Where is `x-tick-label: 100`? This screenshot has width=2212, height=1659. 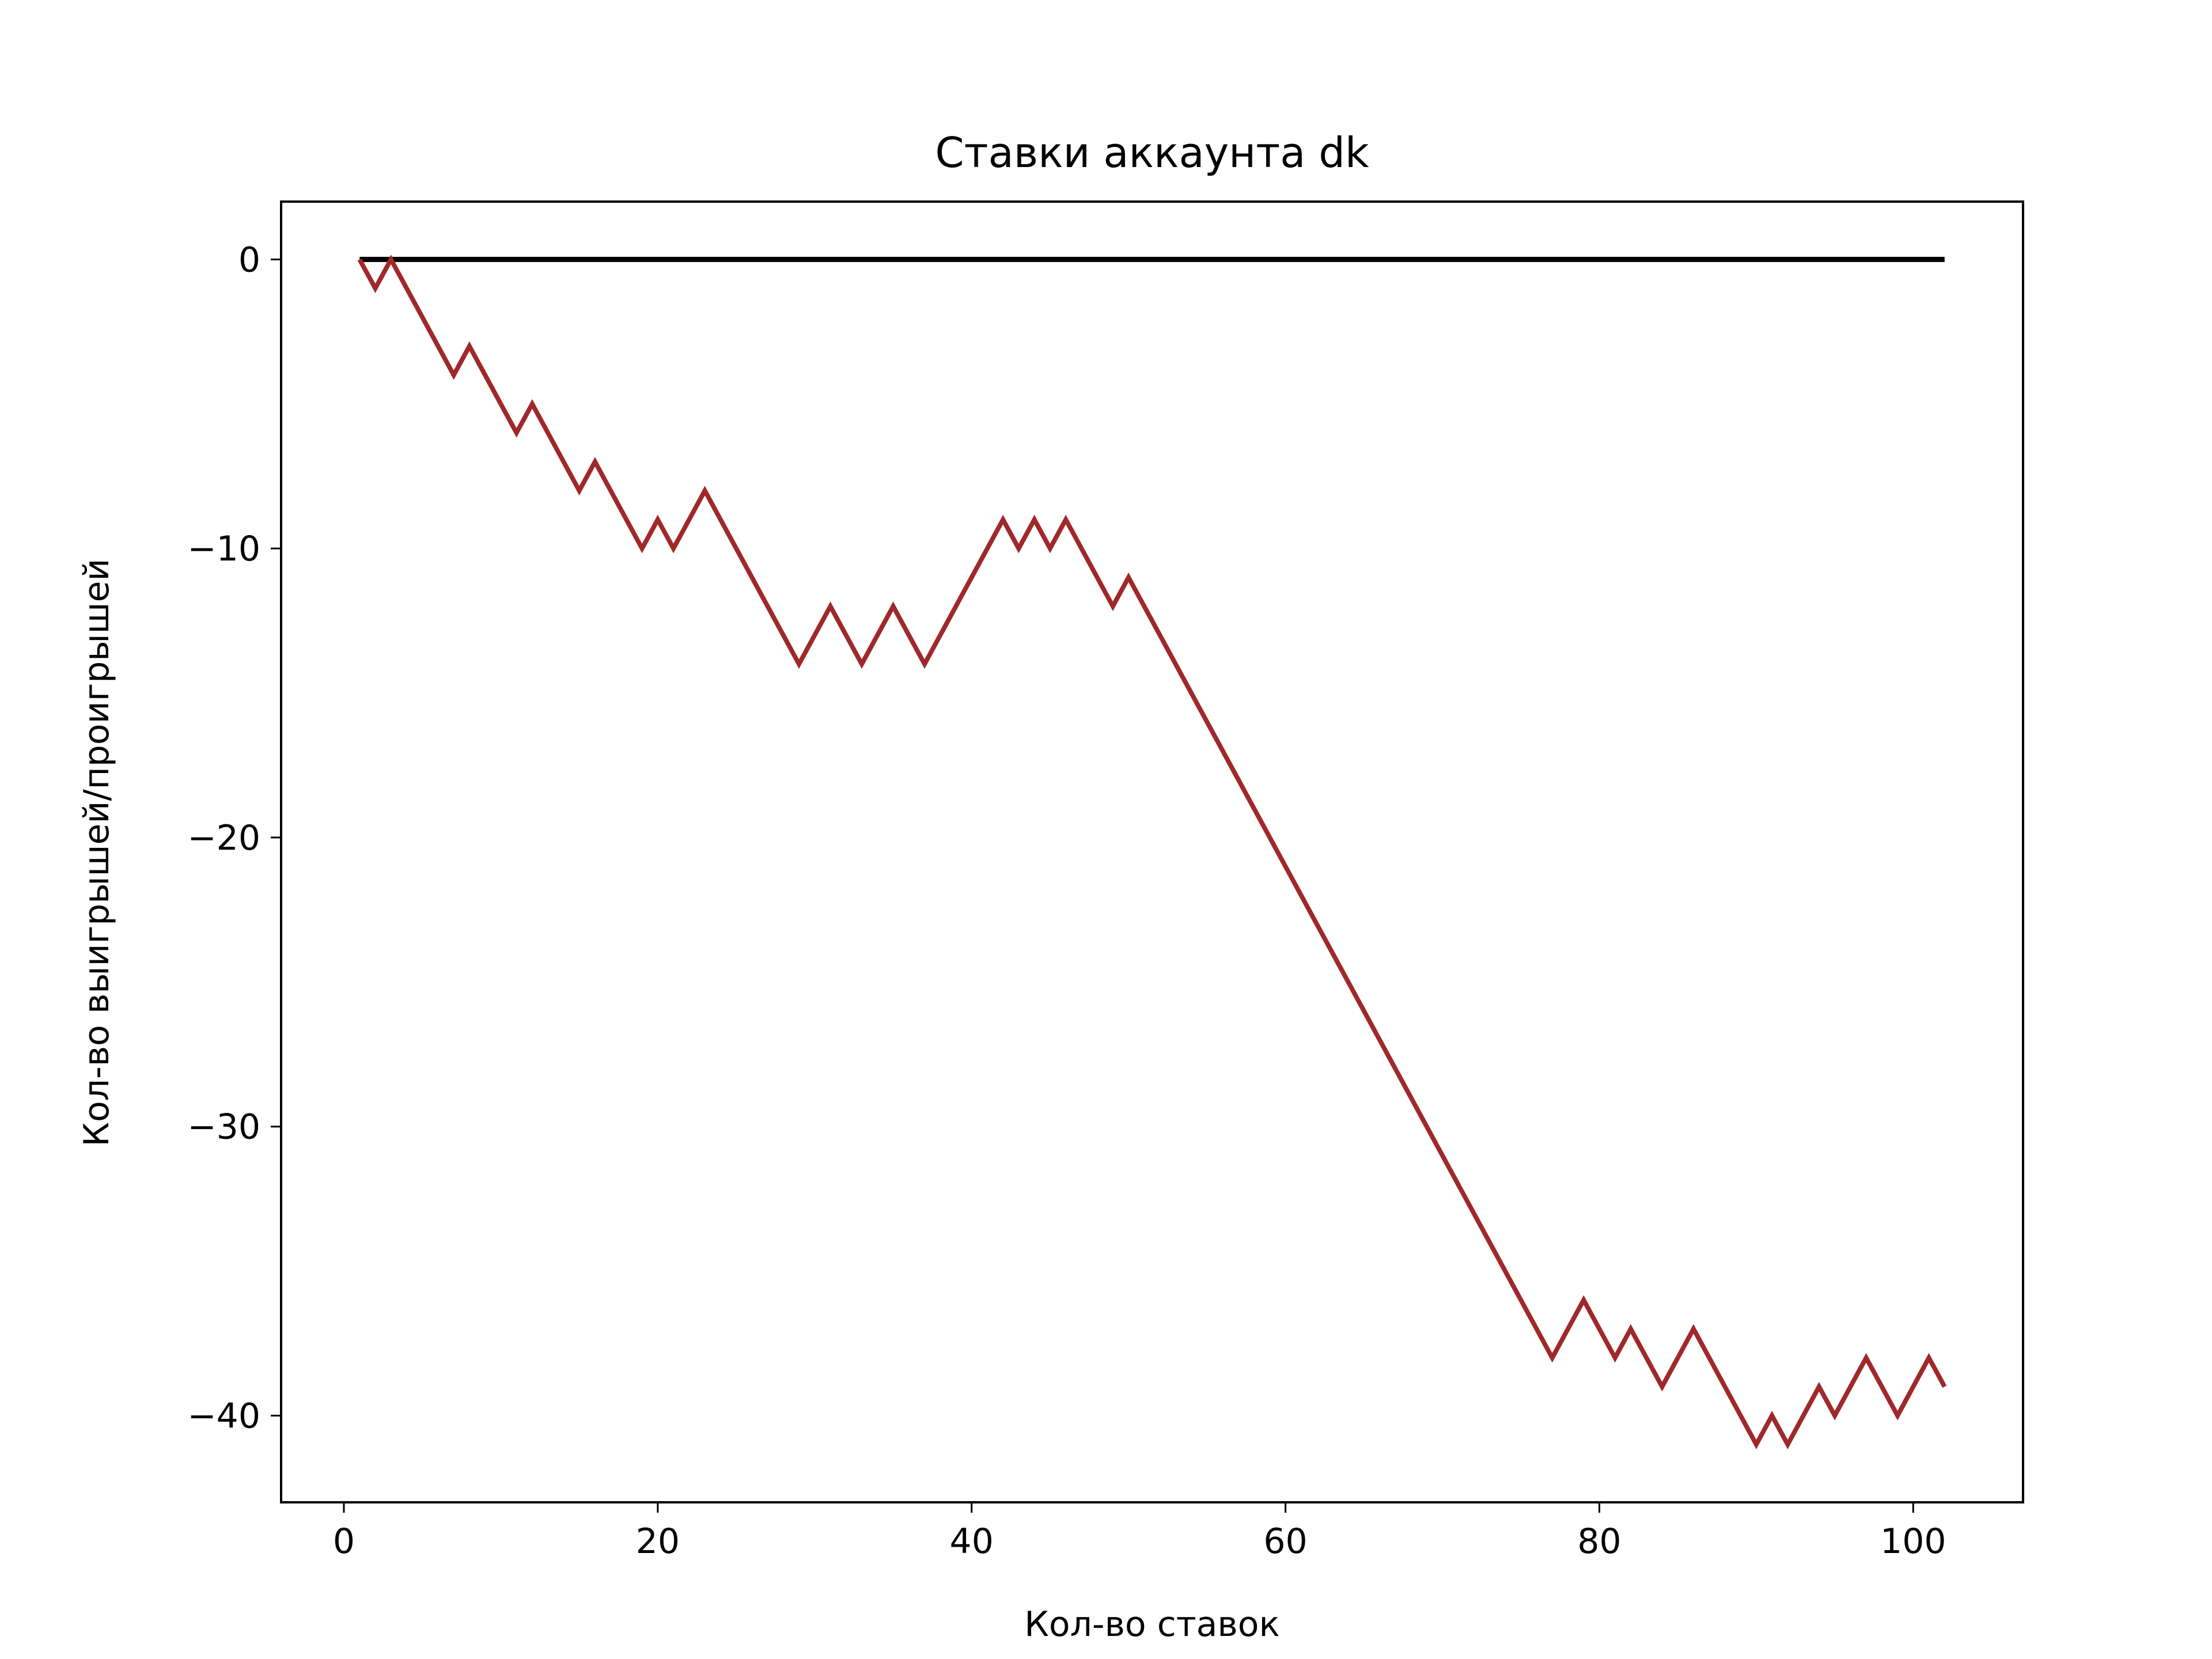
x-tick-label: 100 is located at coordinates (1913, 1541).